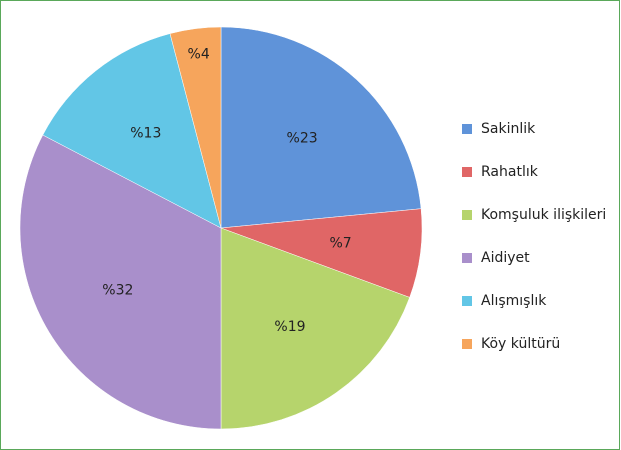 Image resolution: width=621 pixels, height=450 pixels. Describe the element at coordinates (289, 327) in the screenshot. I see `data-label: %19` at that location.